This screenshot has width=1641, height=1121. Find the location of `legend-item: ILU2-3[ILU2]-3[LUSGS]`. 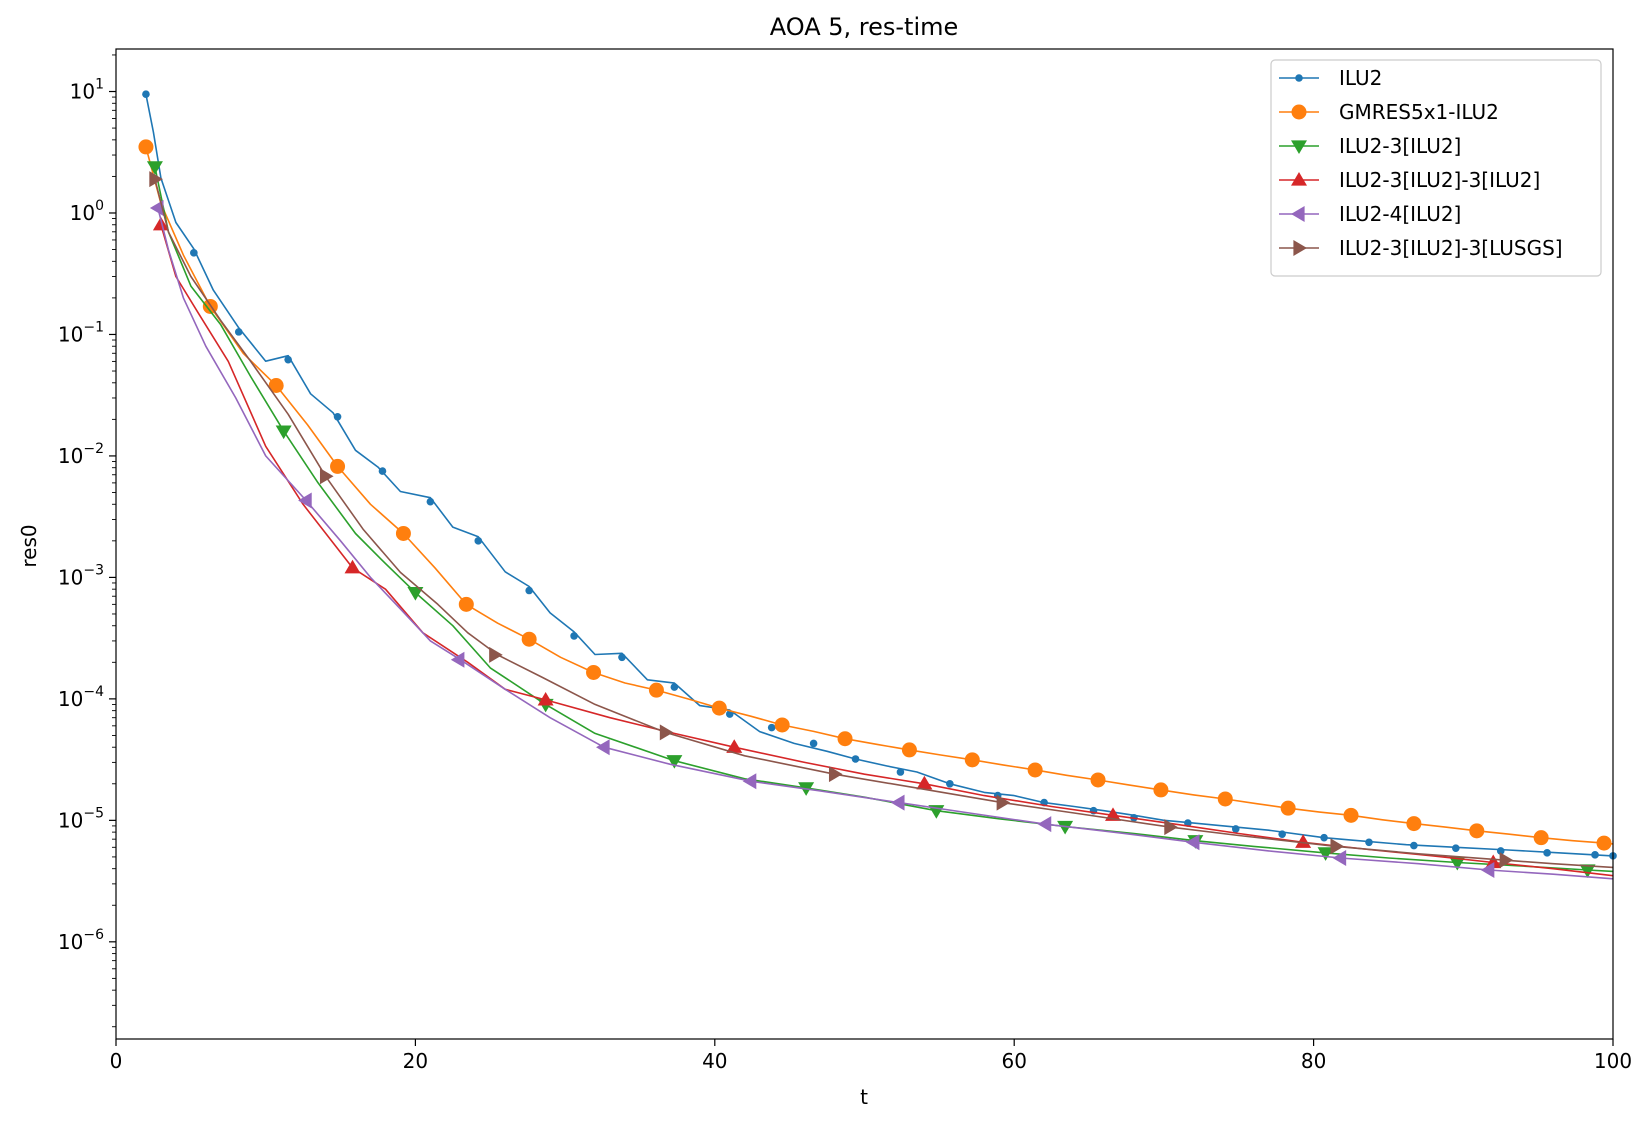

legend-item: ILU2-3[ILU2]-3[LUSGS] is located at coordinates (1421, 248).